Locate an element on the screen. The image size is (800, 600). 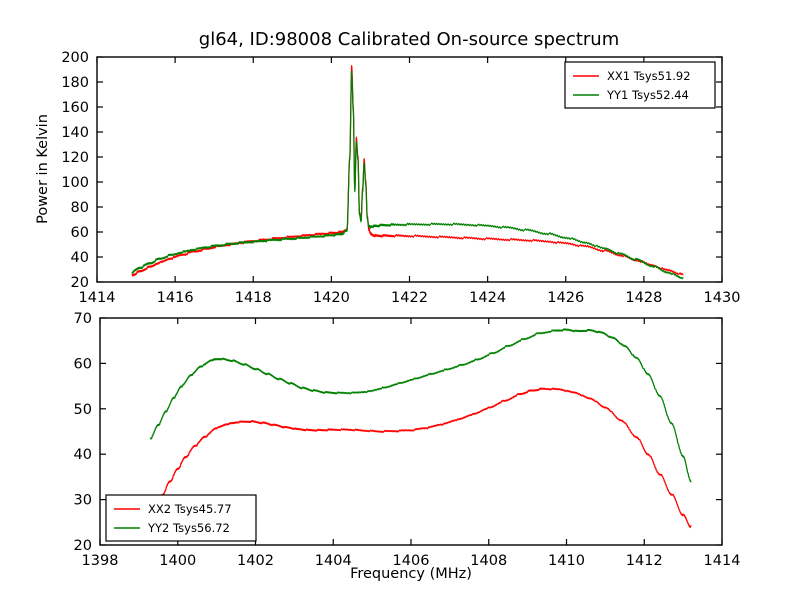
y-tick-label: 160 is located at coordinates (75, 108).